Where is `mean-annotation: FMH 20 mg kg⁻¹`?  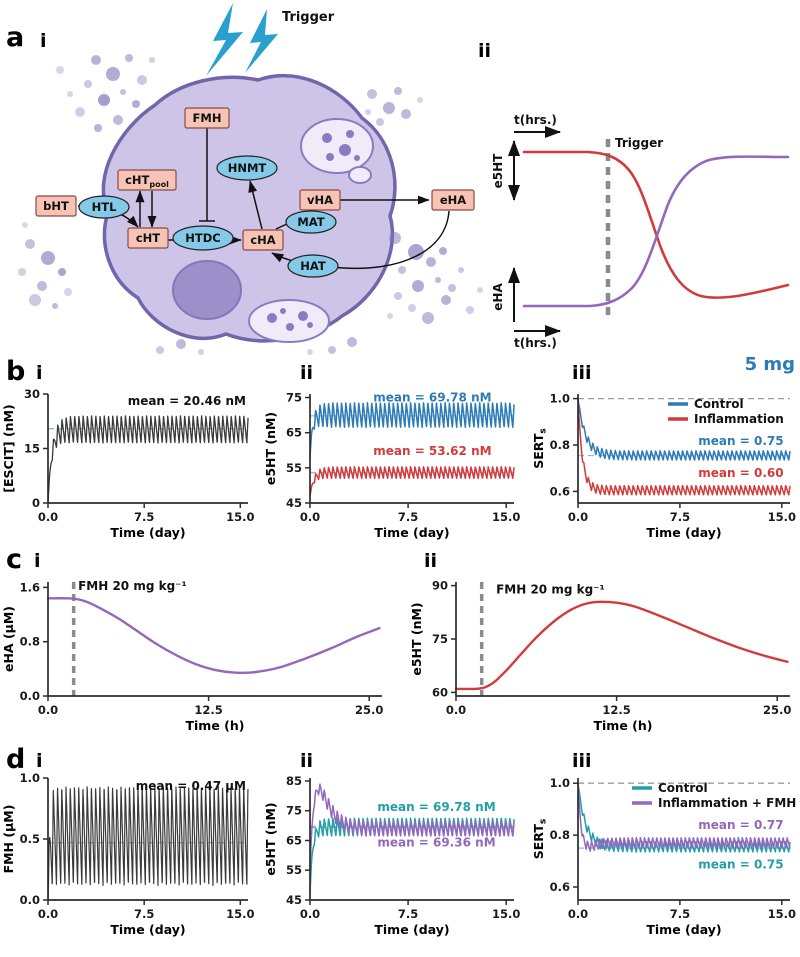
mean-annotation: FMH 20 mg kg⁻¹ is located at coordinates (132, 586).